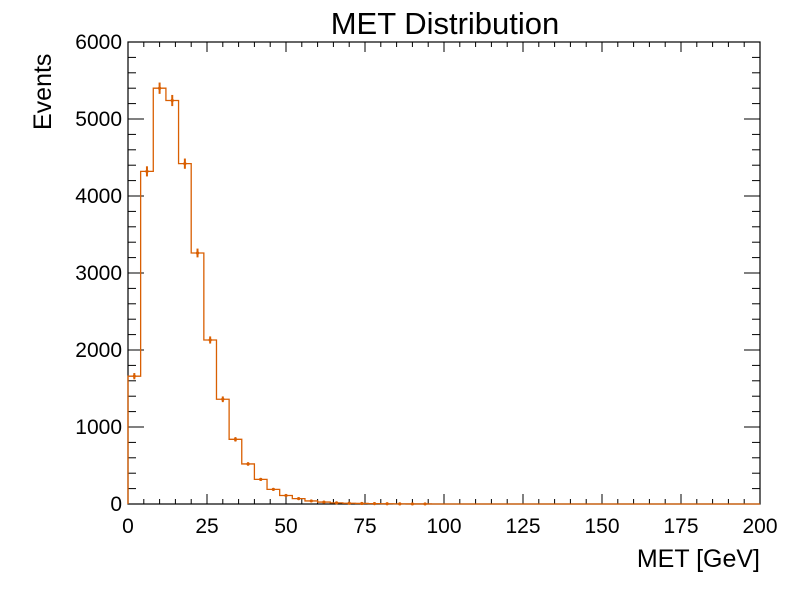  What do you see at coordinates (98, 273) in the screenshot?
I see `y-tick-label: 3000` at bounding box center [98, 273].